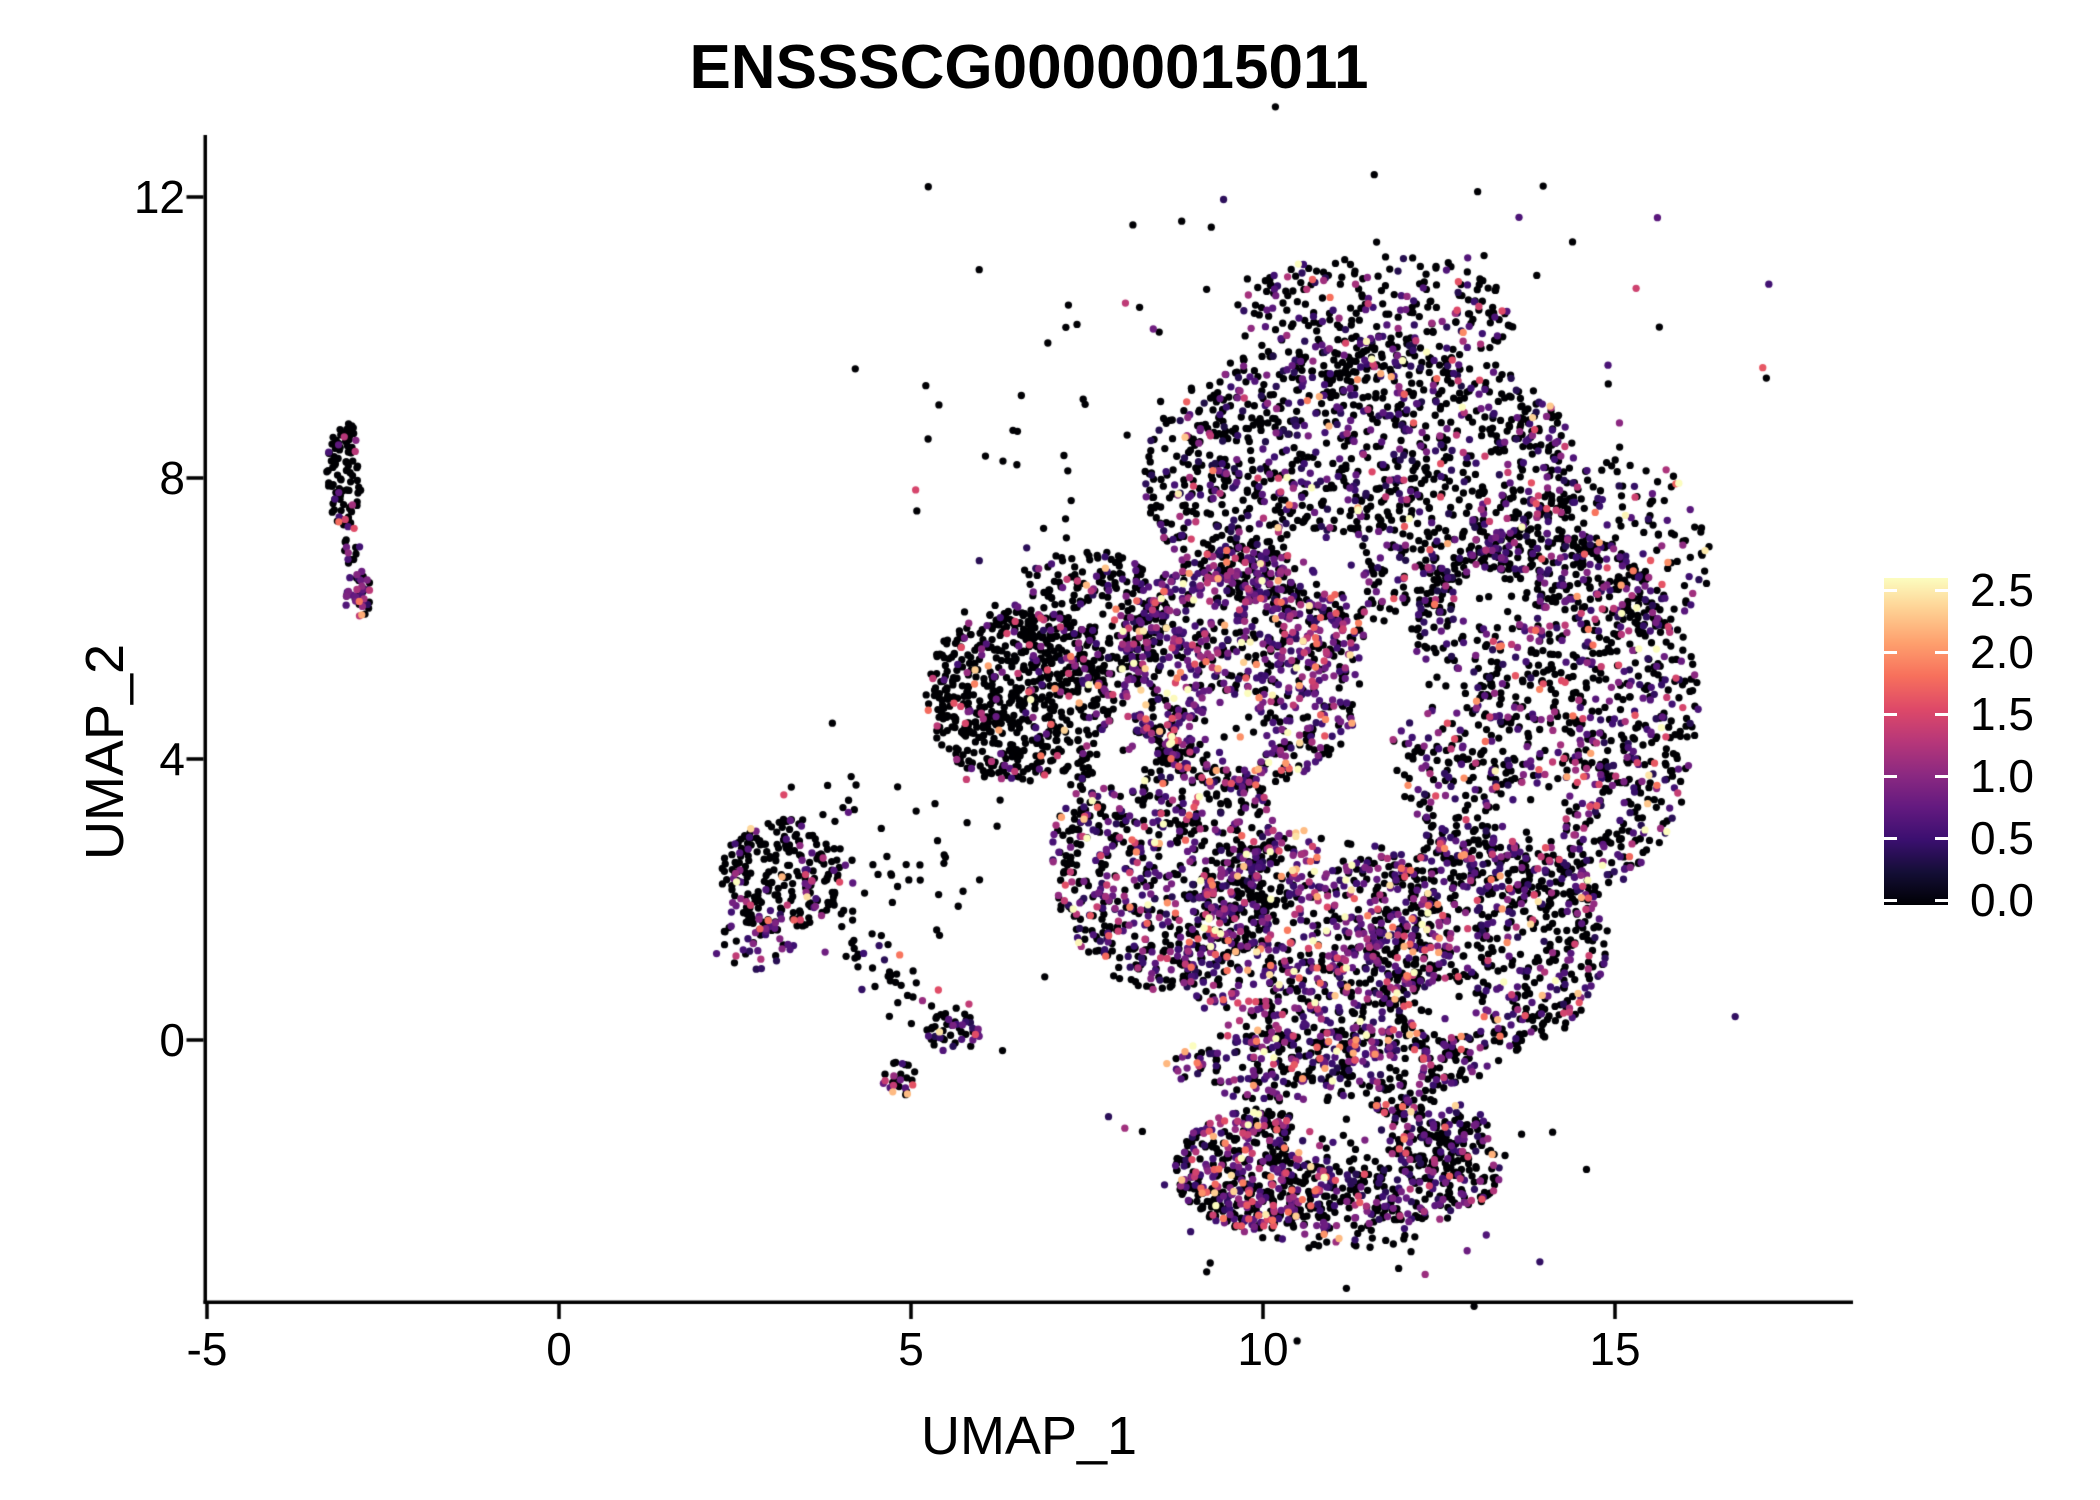  I want to click on x-tick-label: 0, so click(559, 1349).